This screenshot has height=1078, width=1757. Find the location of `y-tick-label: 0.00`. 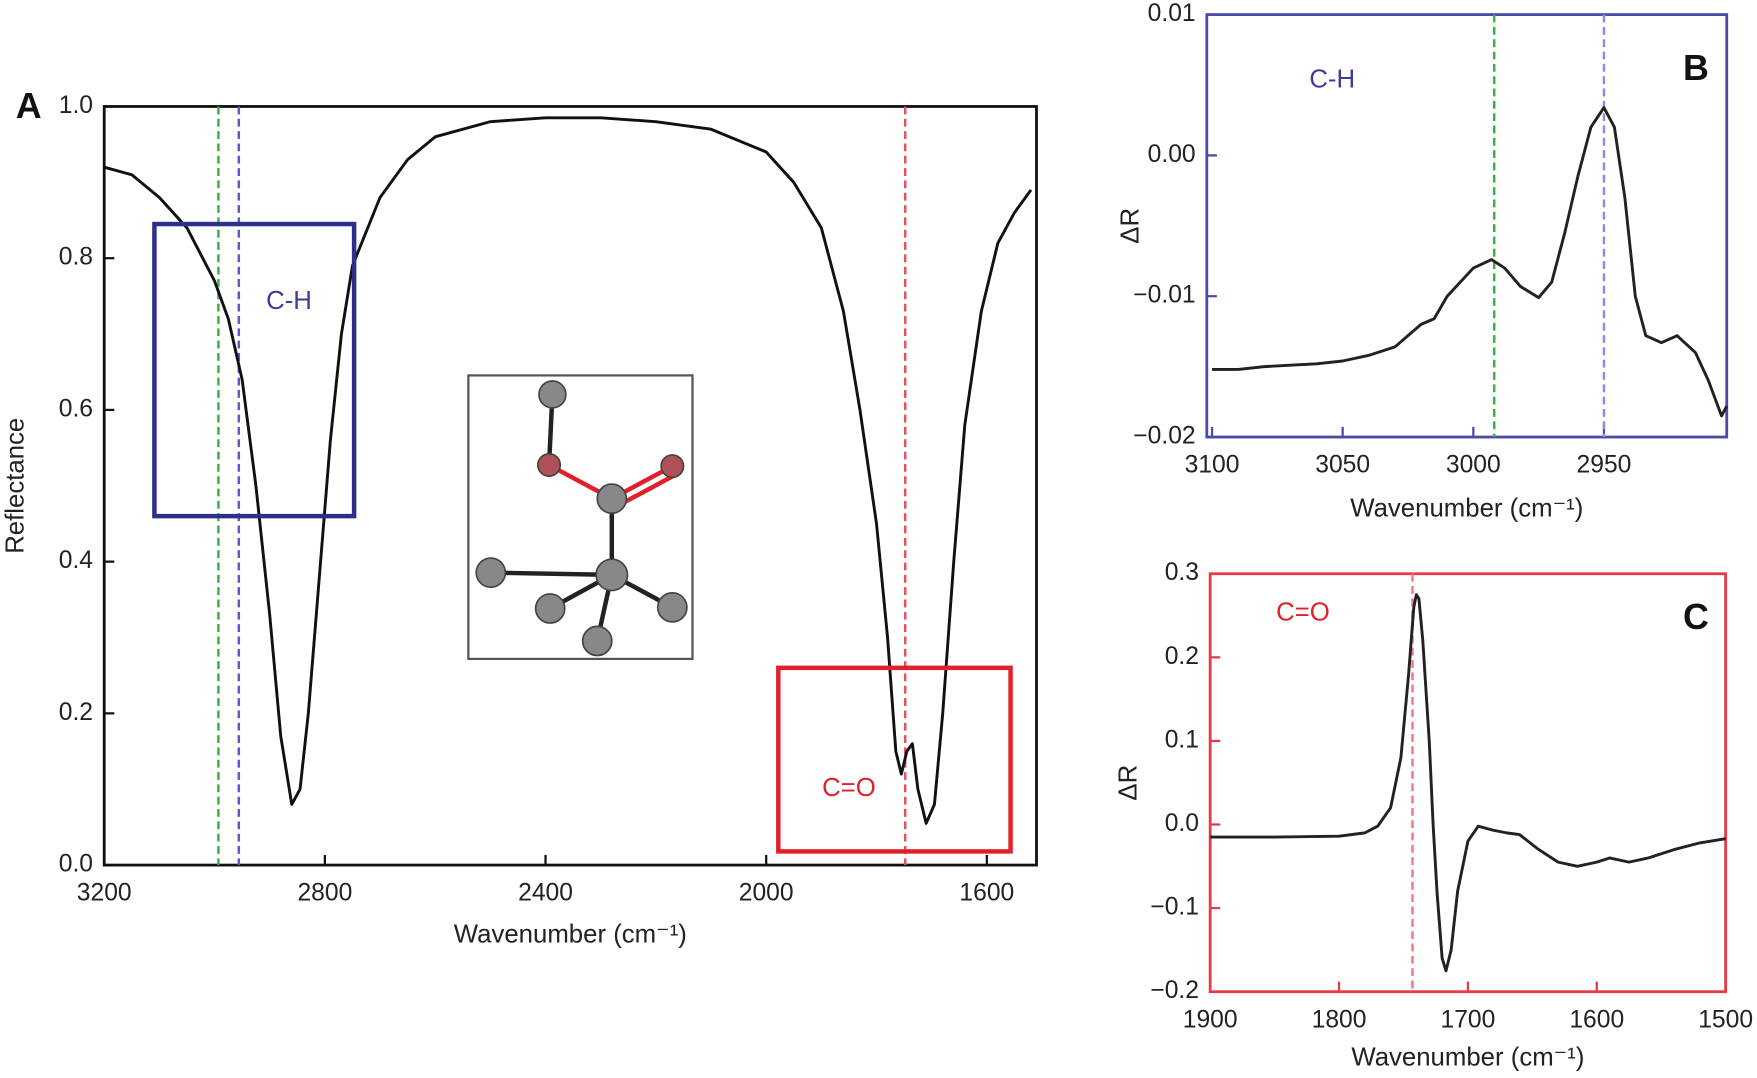

y-tick-label: 0.00 is located at coordinates (1172, 154).